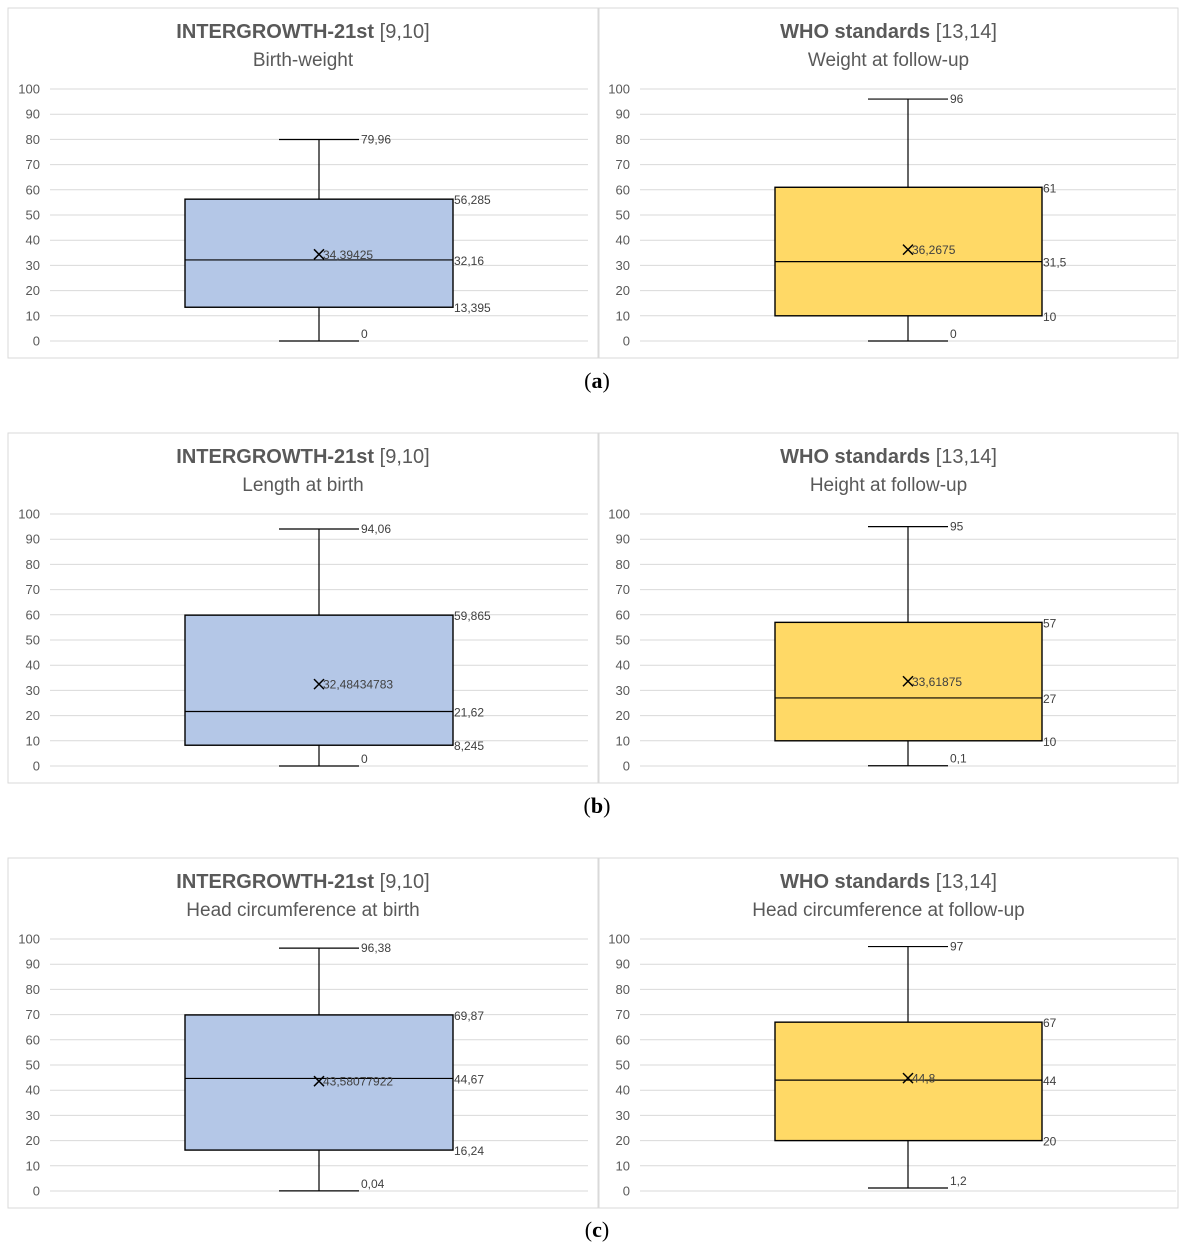  What do you see at coordinates (358, 685) in the screenshot?
I see `mean-label: 32,48434783` at bounding box center [358, 685].